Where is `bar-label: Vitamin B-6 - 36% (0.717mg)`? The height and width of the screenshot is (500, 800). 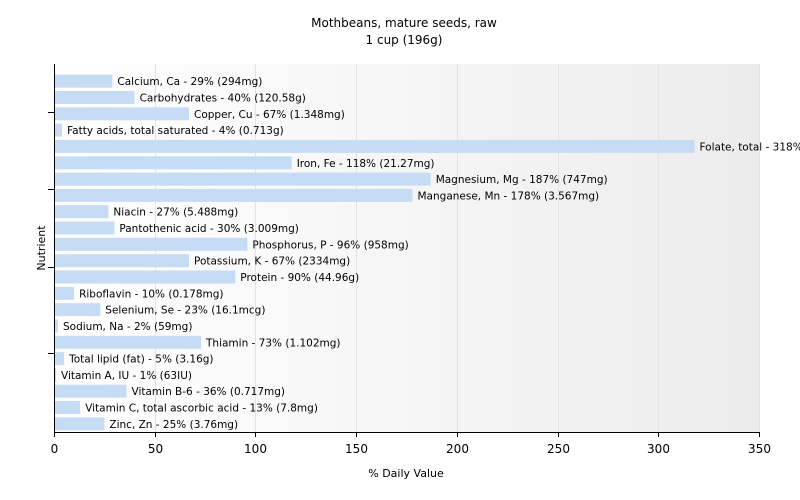 bar-label: Vitamin B-6 - 36% (0.717mg) is located at coordinates (209, 392).